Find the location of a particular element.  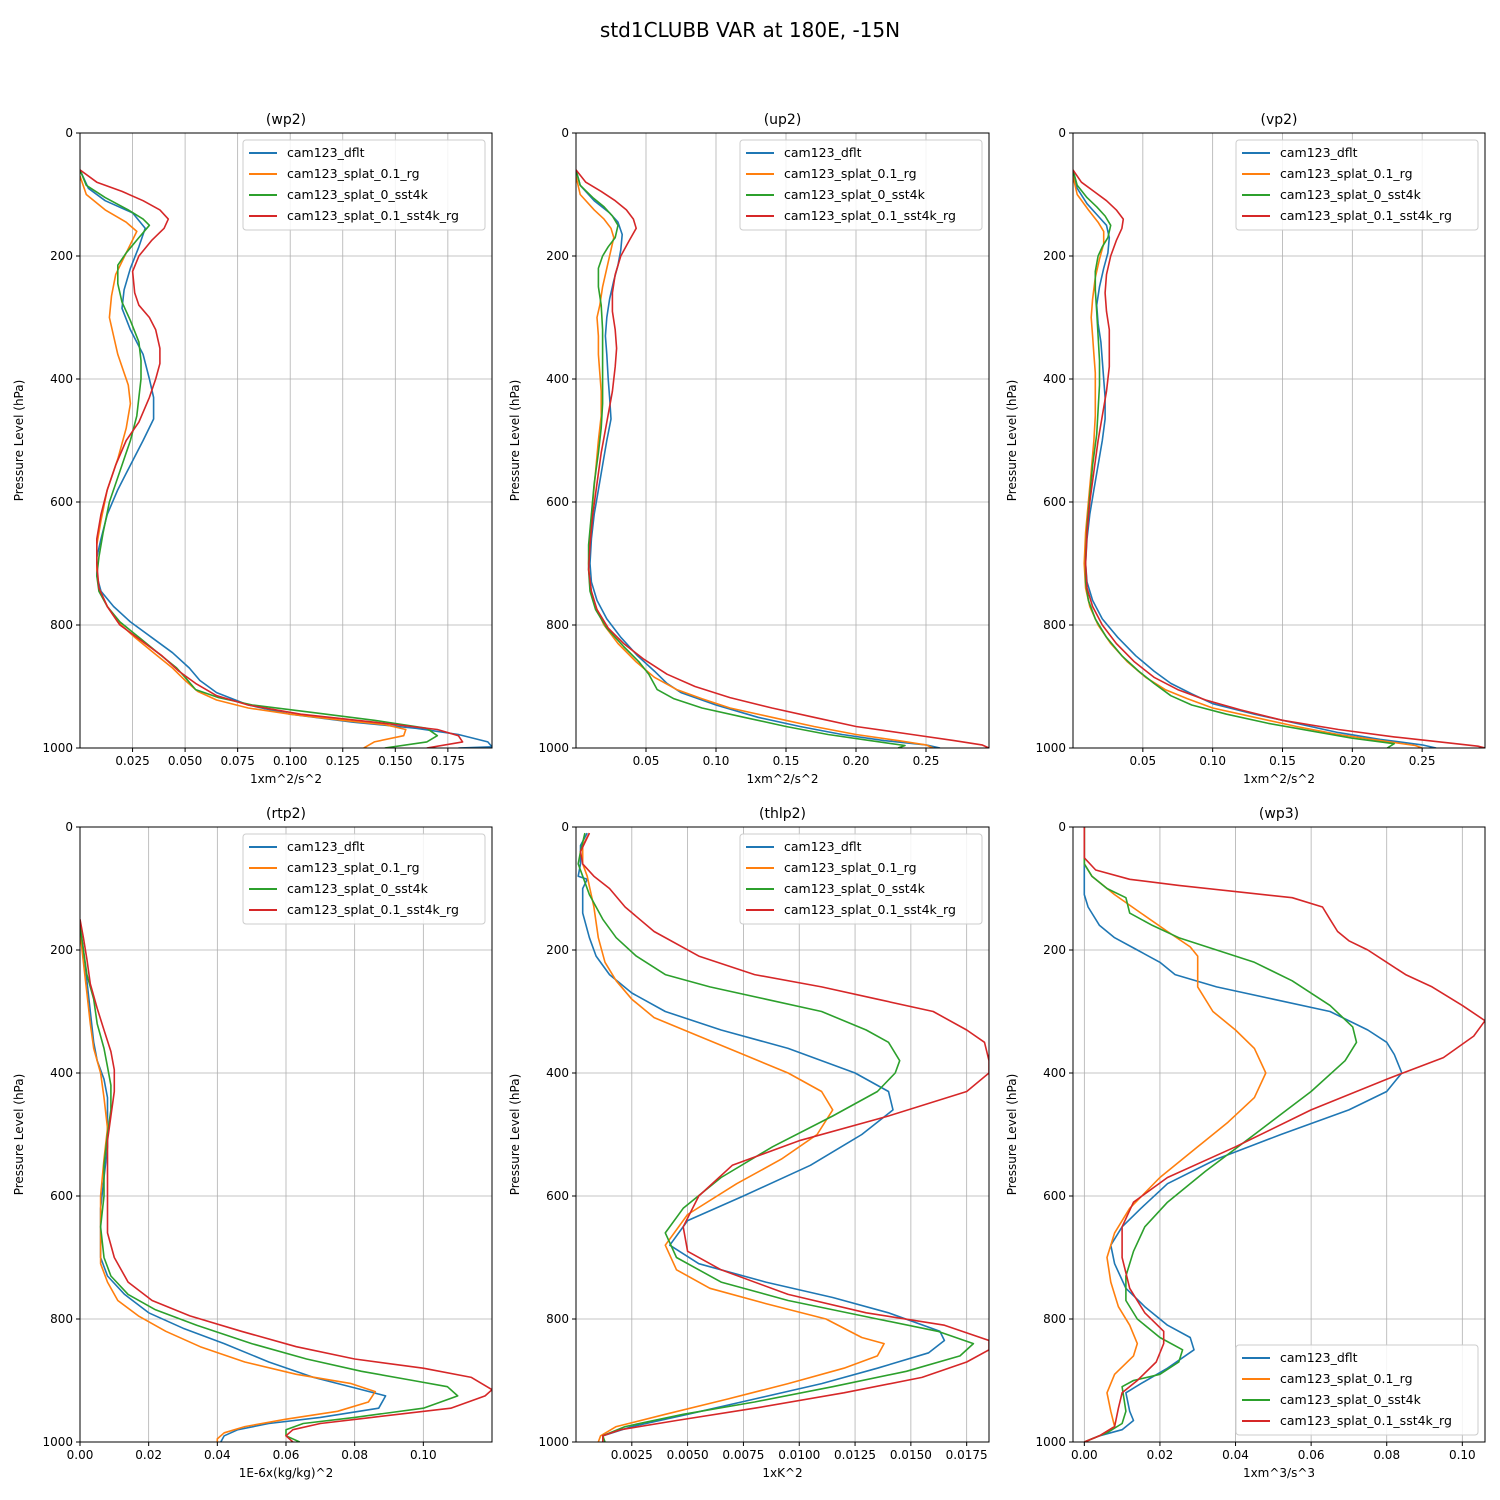

x-tick-label: 0.025 is located at coordinates (132, 761).